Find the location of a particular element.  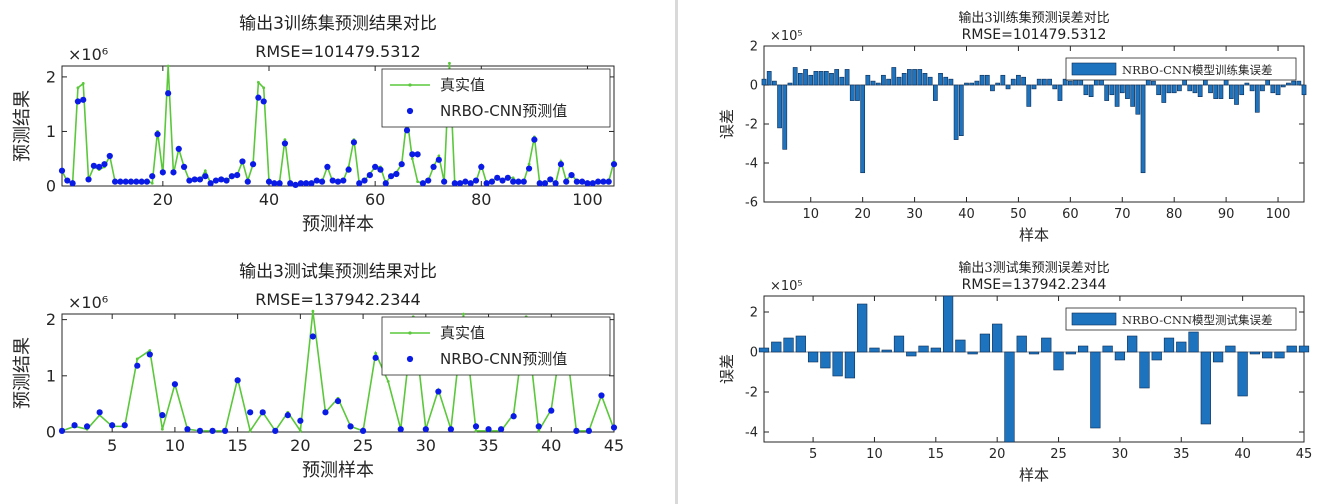

x-tick-label: 35 is located at coordinates (488, 445).